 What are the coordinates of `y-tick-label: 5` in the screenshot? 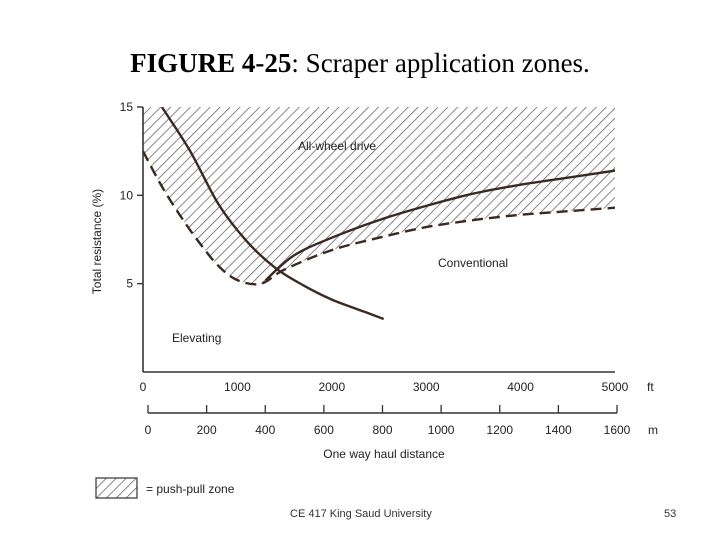 It's located at (129, 284).